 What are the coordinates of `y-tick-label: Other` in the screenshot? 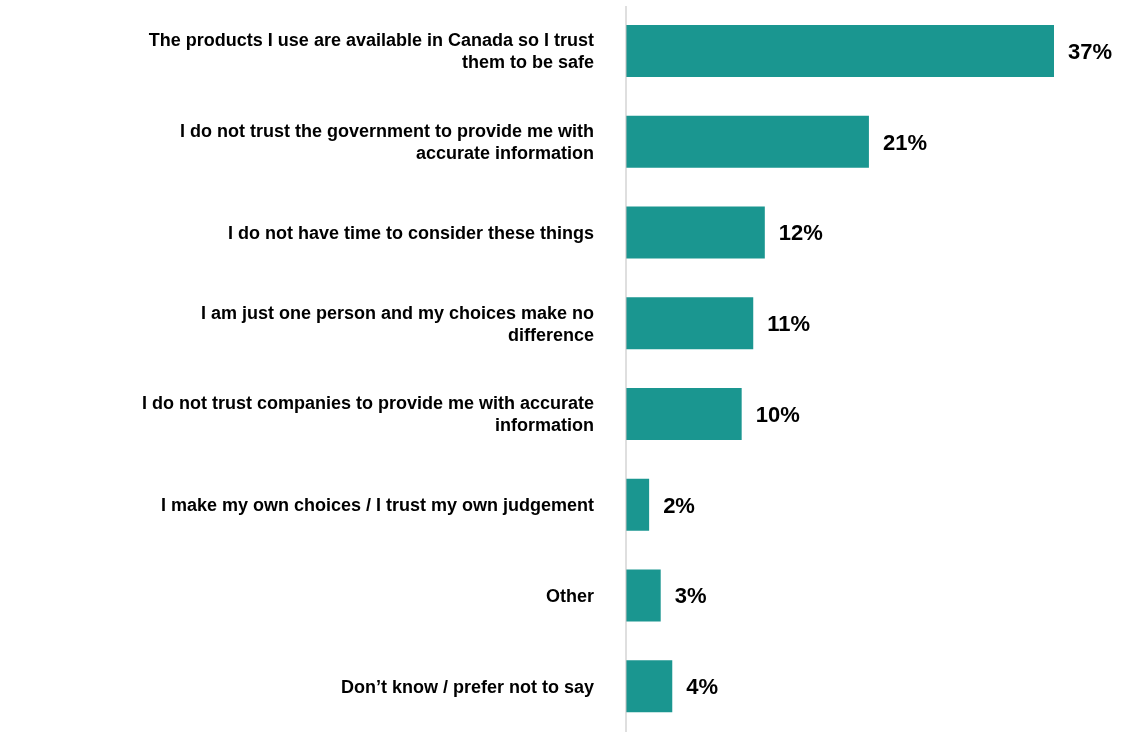 It's located at (569, 595).